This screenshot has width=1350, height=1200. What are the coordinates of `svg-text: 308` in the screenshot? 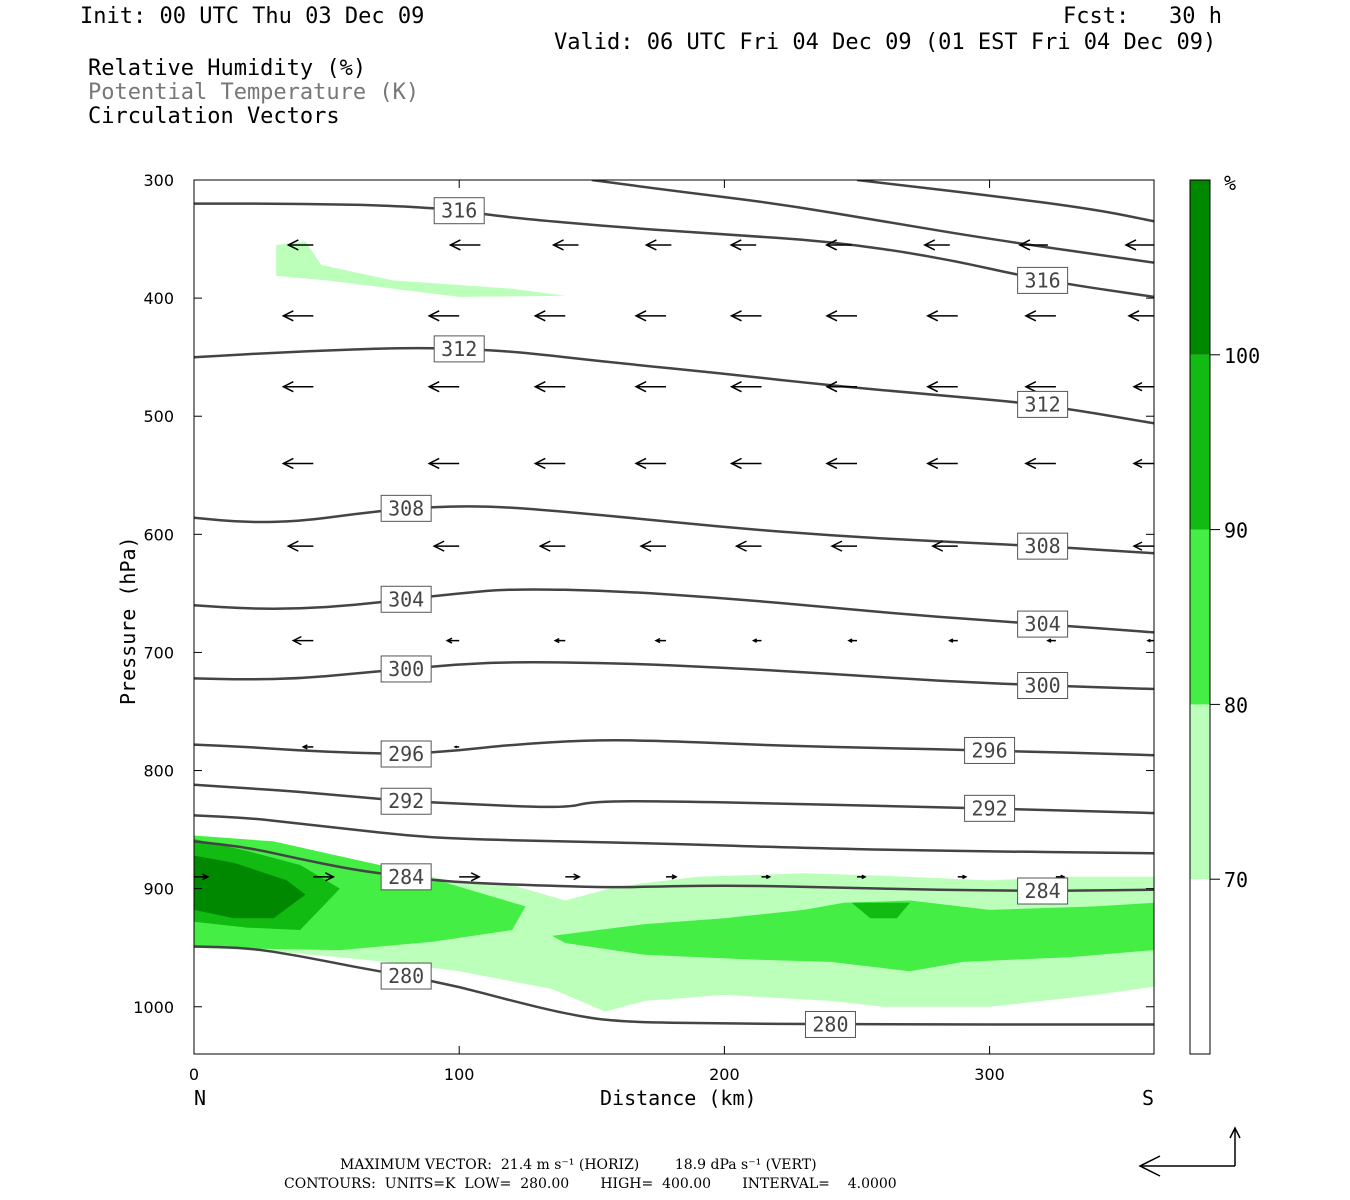 It's located at (406, 508).